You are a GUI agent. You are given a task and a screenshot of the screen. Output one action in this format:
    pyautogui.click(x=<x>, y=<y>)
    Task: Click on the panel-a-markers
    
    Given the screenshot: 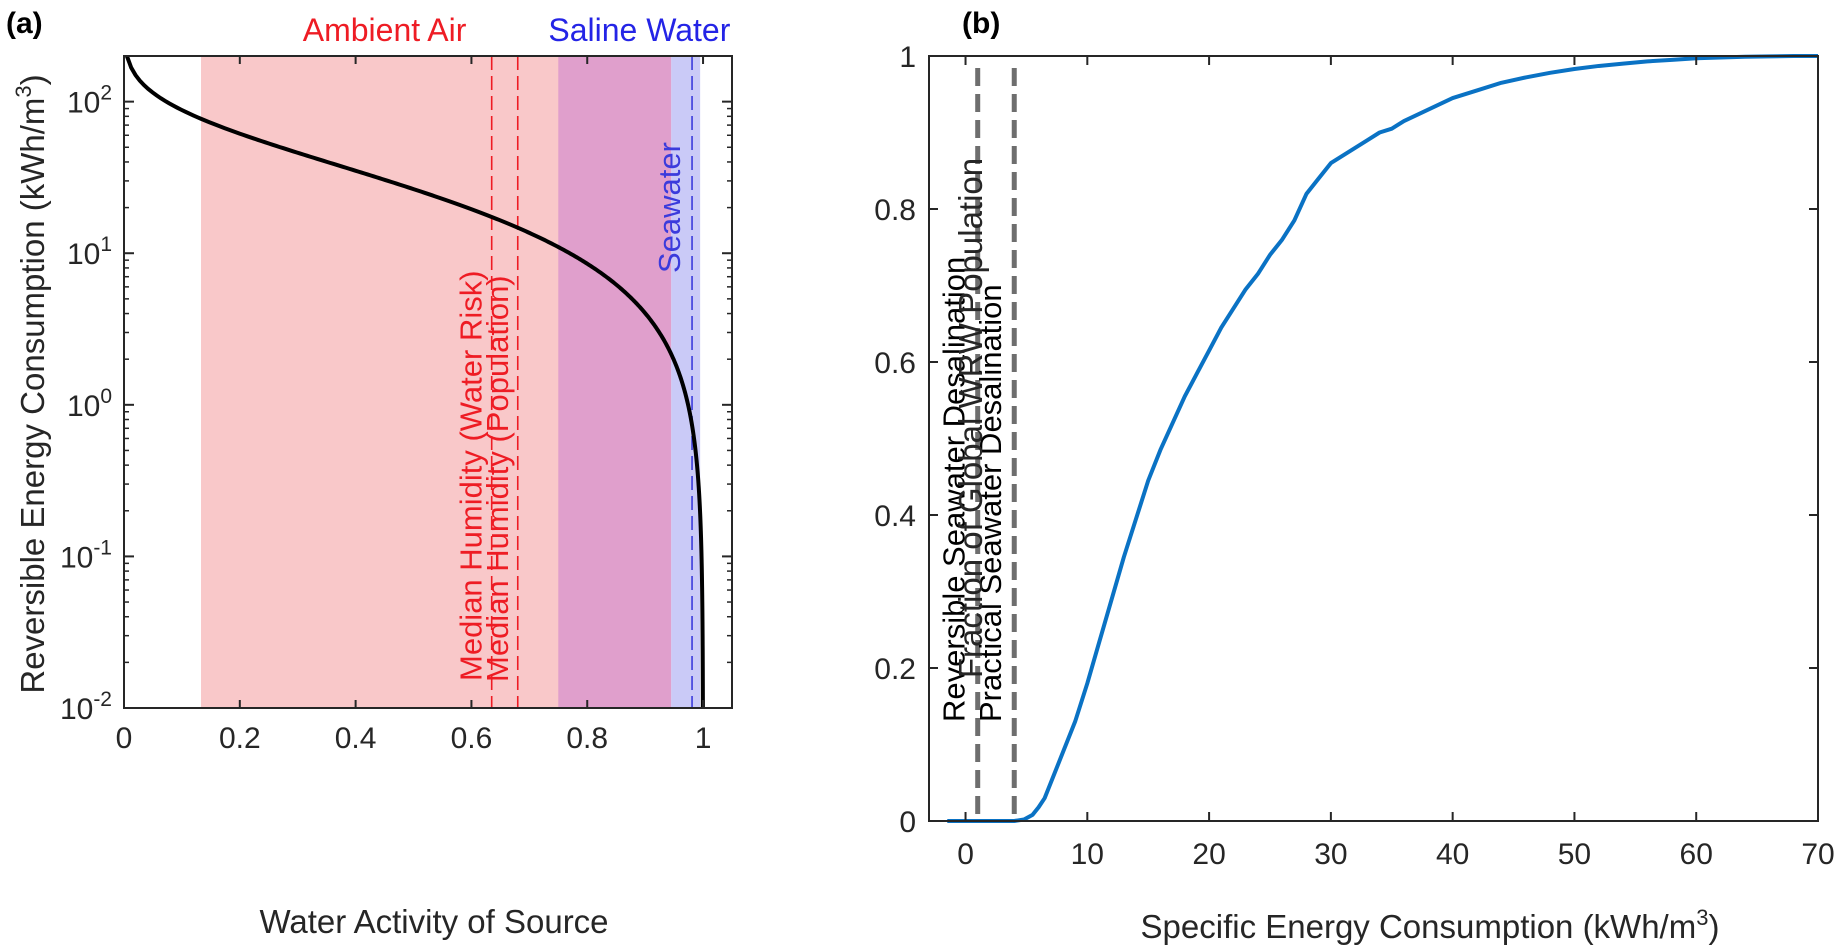 What is the action you would take?
    pyautogui.click(x=591, y=382)
    